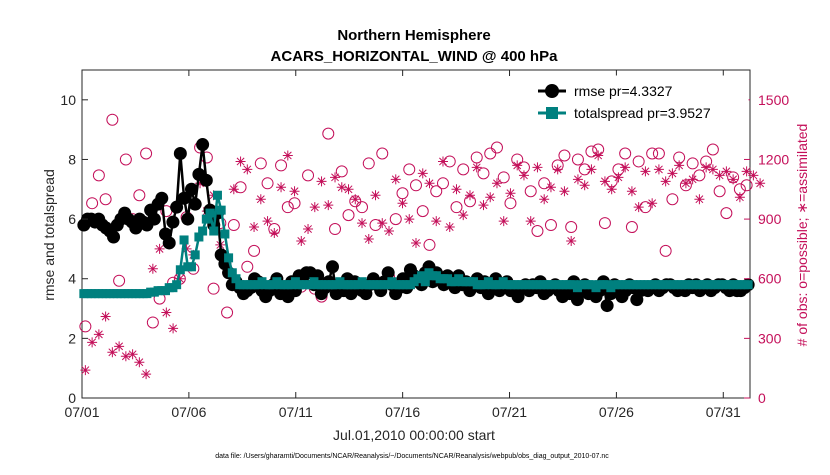 This screenshot has width=830, height=475. Describe the element at coordinates (296, 412) in the screenshot. I see `x-tick-label: 07/11` at that location.